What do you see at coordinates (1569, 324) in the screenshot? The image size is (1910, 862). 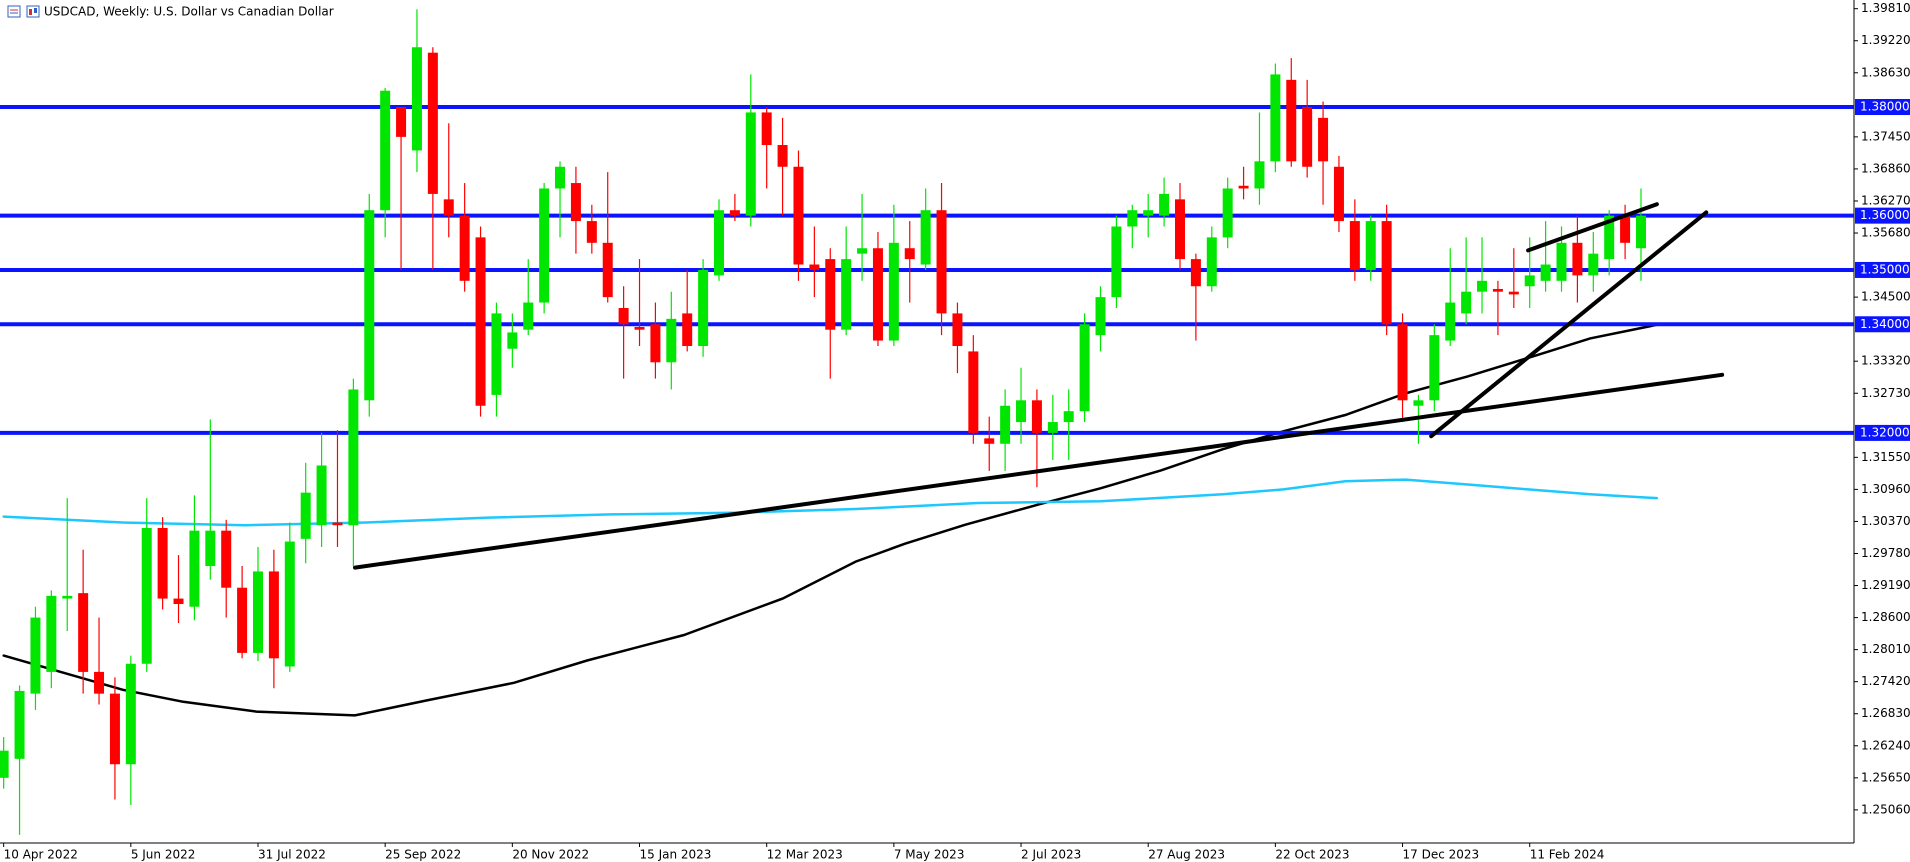 I see `trendline` at bounding box center [1569, 324].